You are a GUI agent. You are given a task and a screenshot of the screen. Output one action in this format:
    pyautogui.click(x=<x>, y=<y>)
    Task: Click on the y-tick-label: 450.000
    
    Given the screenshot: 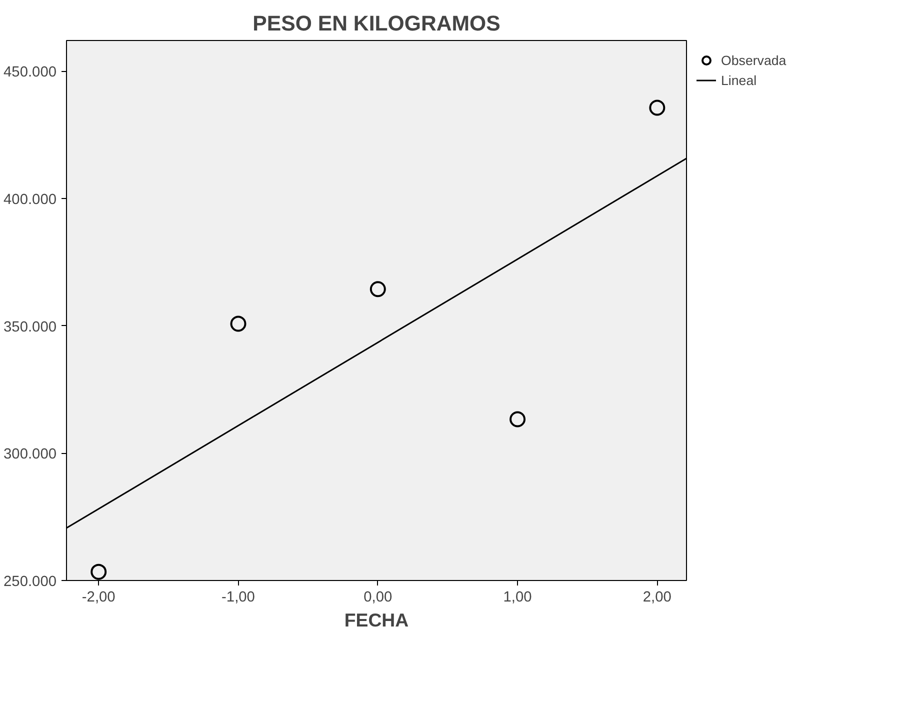 What is the action you would take?
    pyautogui.click(x=30, y=72)
    